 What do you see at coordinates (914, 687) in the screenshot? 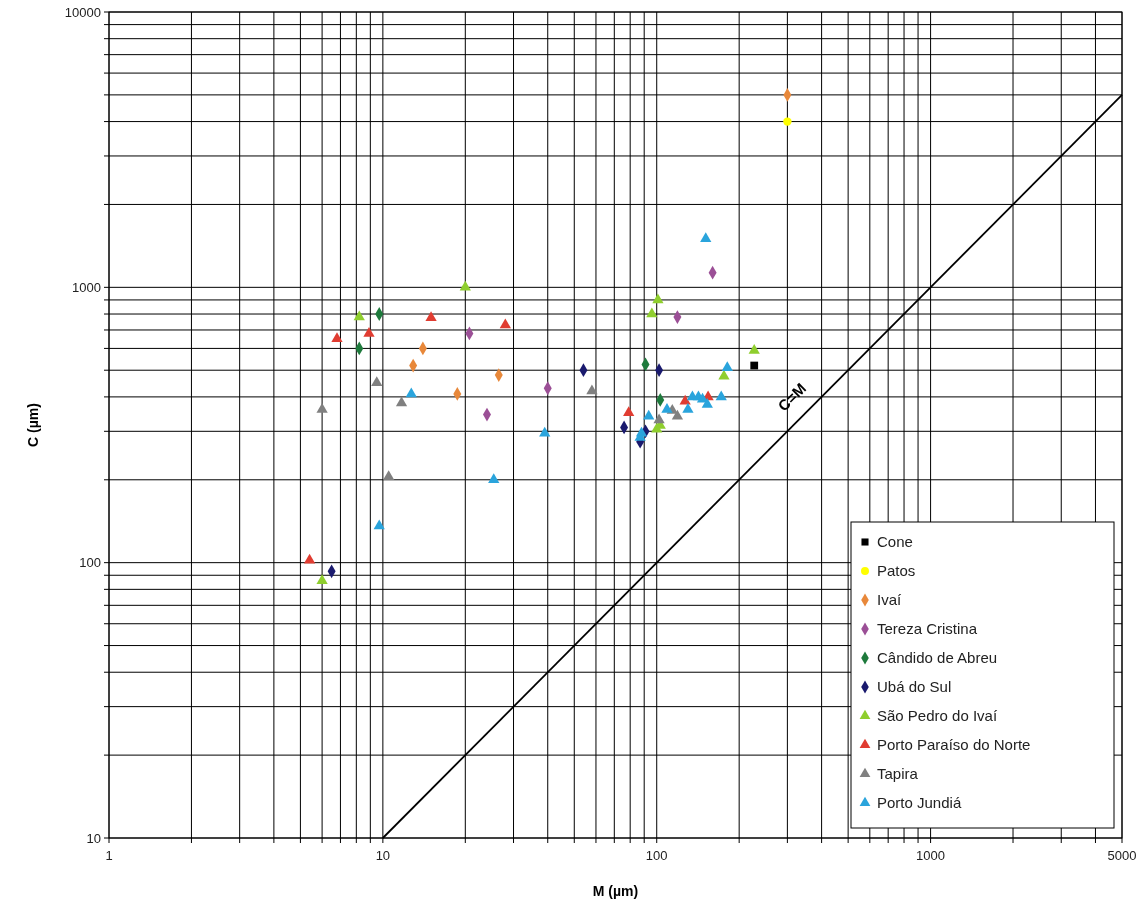
I see `legend-label: Ubá do Sul` at bounding box center [914, 687].